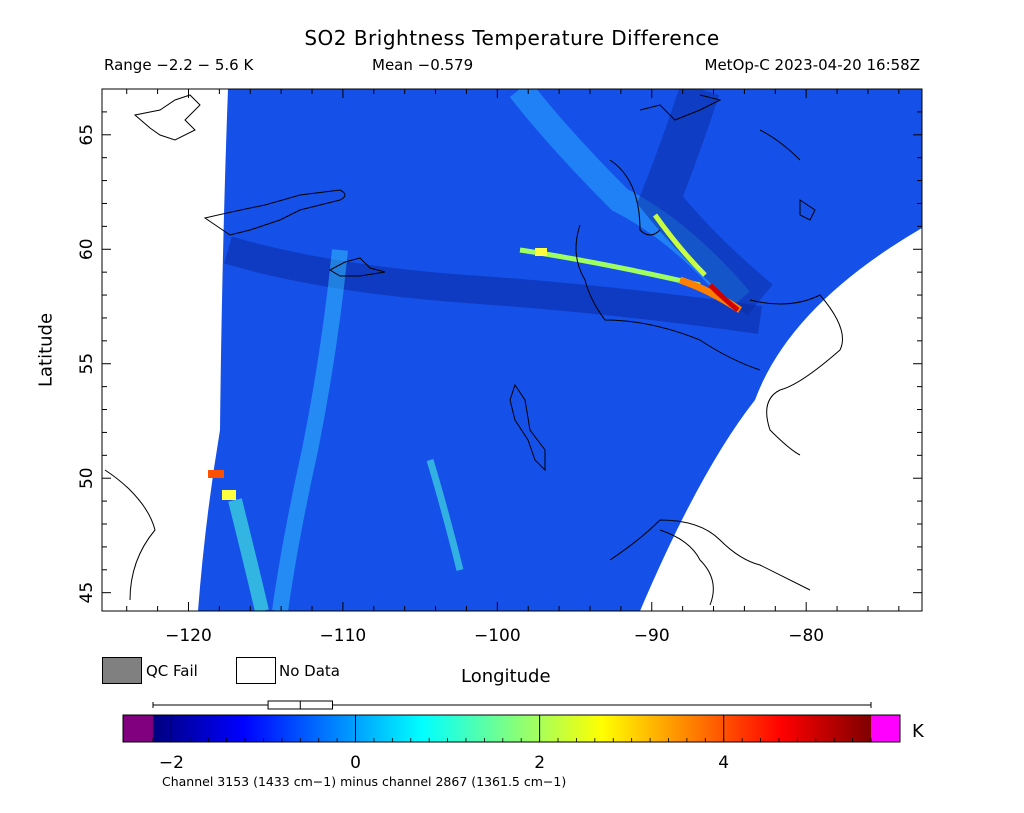  What do you see at coordinates (512, 38) in the screenshot?
I see `page-title: SO2 Brightness Temperature Difference` at bounding box center [512, 38].